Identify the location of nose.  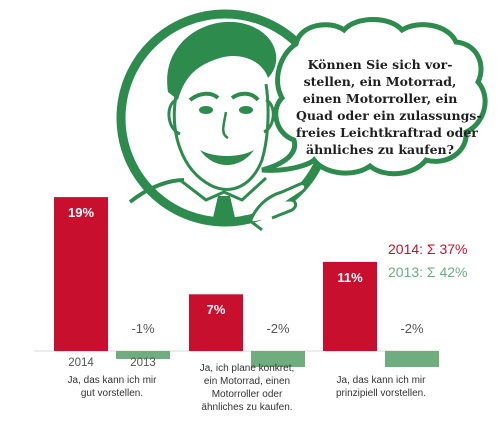
(225, 125).